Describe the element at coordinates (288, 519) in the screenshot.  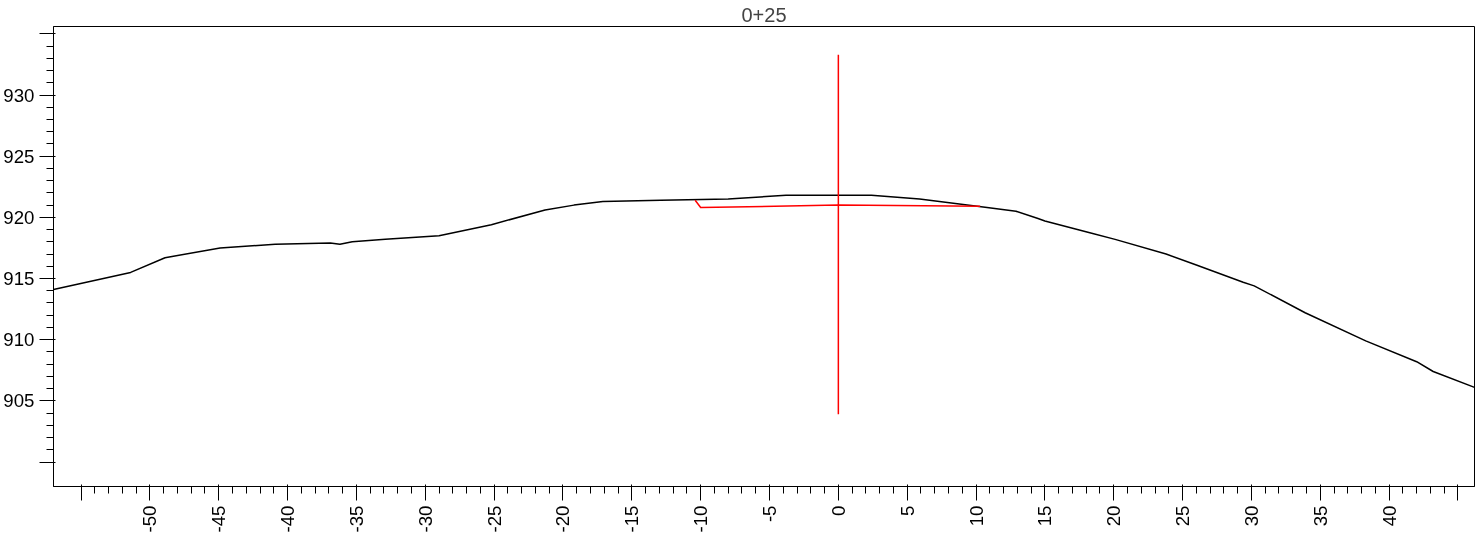
I see `x-tick-label: -40` at that location.